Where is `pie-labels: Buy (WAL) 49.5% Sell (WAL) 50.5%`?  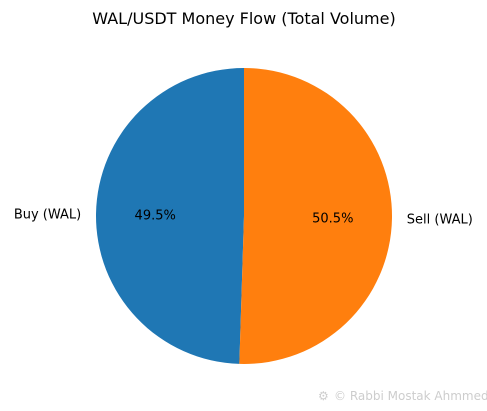
pie-labels: Buy (WAL) 49.5% Sell (WAL) 50.5% is located at coordinates (243, 217).